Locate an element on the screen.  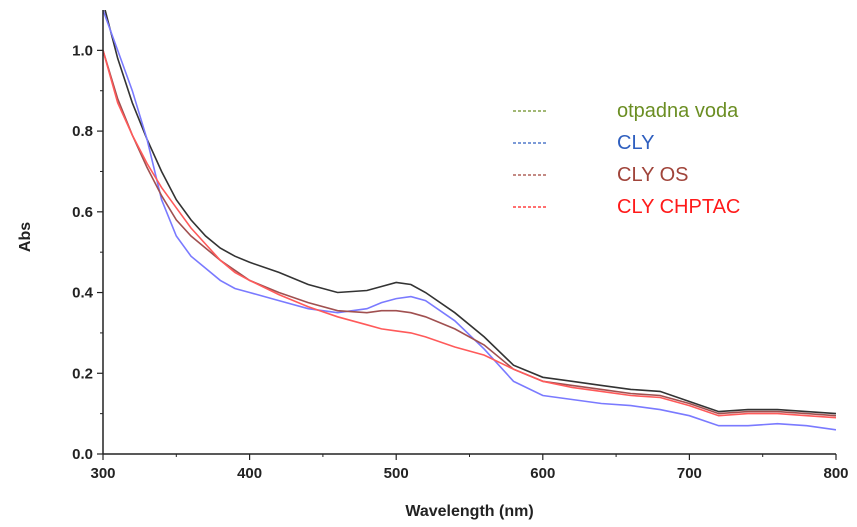
y-tick-label: 0.6 is located at coordinates (82, 212).